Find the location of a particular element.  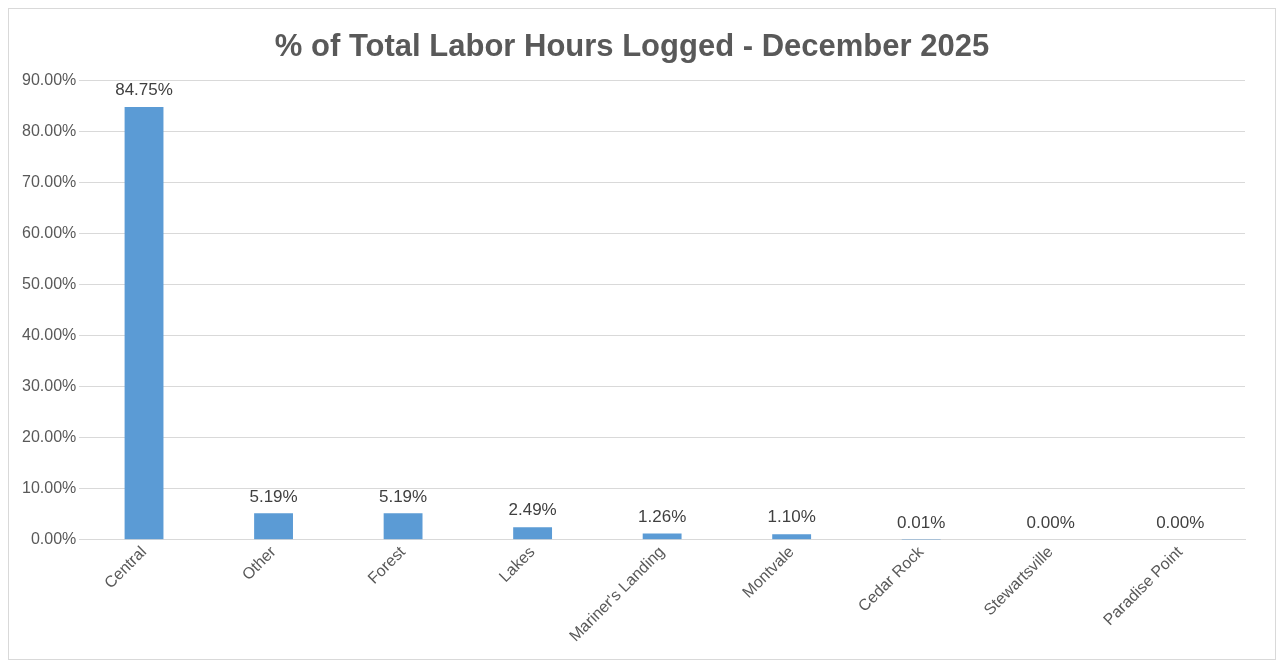

y-tick-label: 30.00% is located at coordinates (49, 386).